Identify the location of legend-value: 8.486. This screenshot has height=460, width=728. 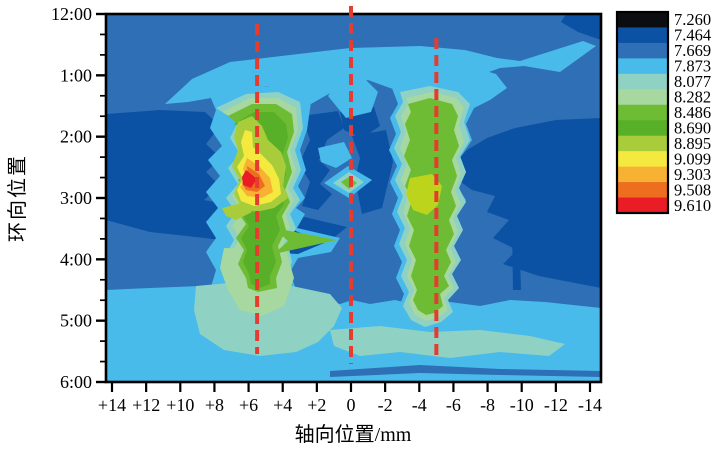
(692, 112).